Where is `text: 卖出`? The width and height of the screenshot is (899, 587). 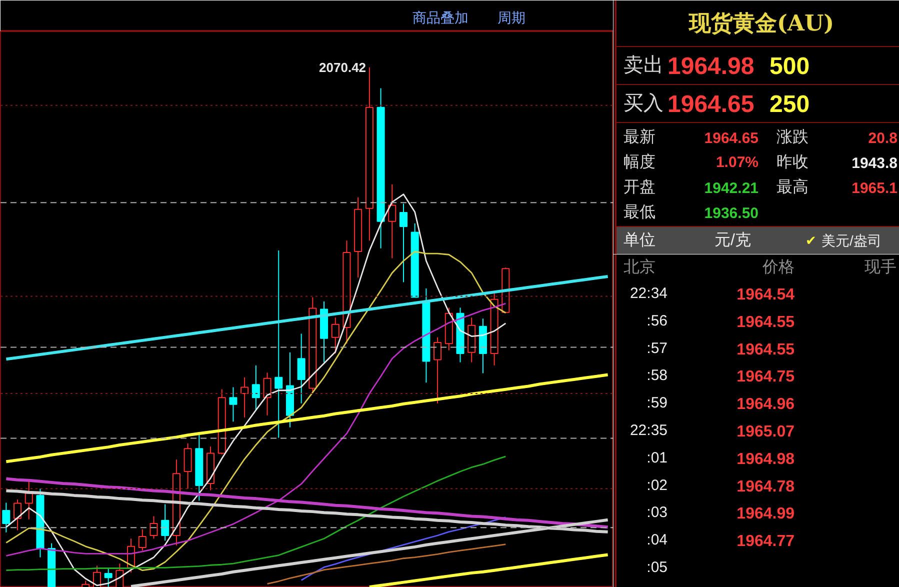
text: 卖出 is located at coordinates (644, 65).